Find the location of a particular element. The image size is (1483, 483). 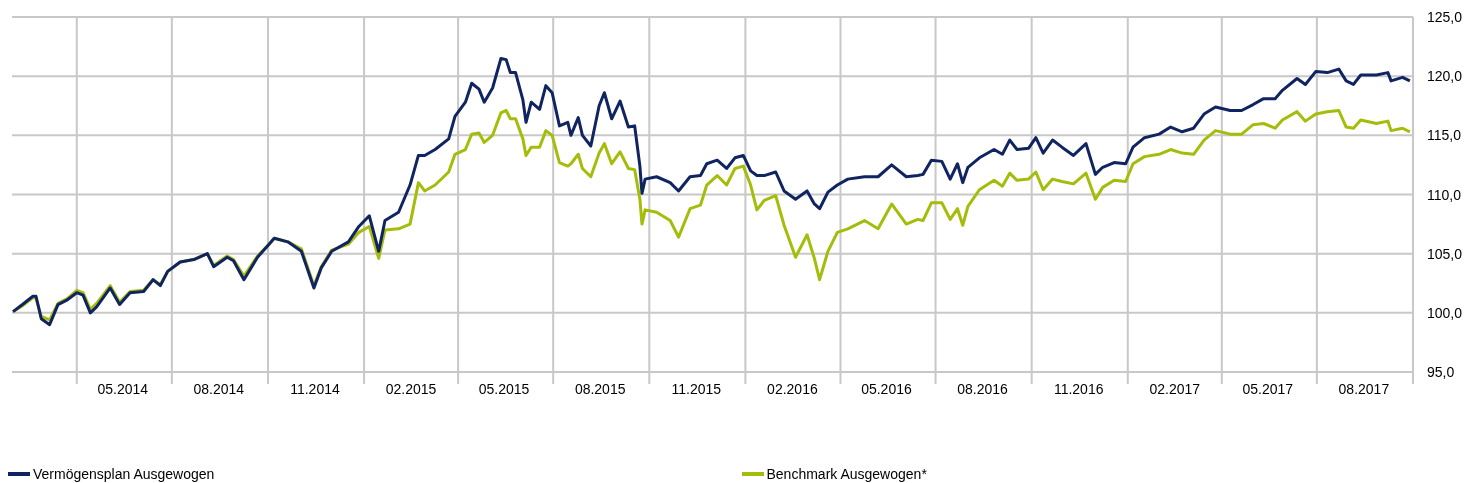

y-tick-label: 120,0 is located at coordinates (1445, 76).